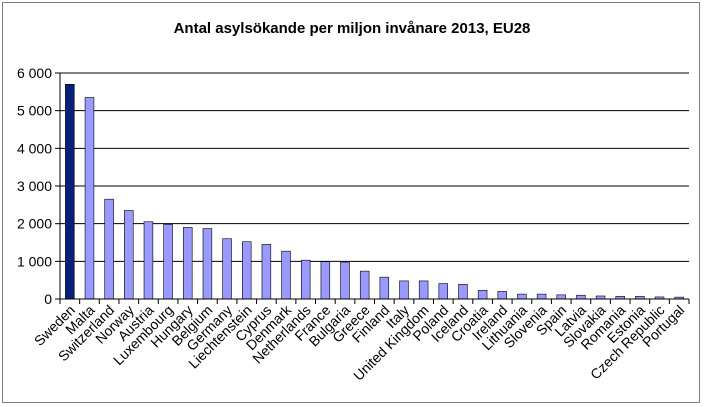 The width and height of the screenshot is (704, 407). What do you see at coordinates (109, 249) in the screenshot?
I see `bar-switzerland` at bounding box center [109, 249].